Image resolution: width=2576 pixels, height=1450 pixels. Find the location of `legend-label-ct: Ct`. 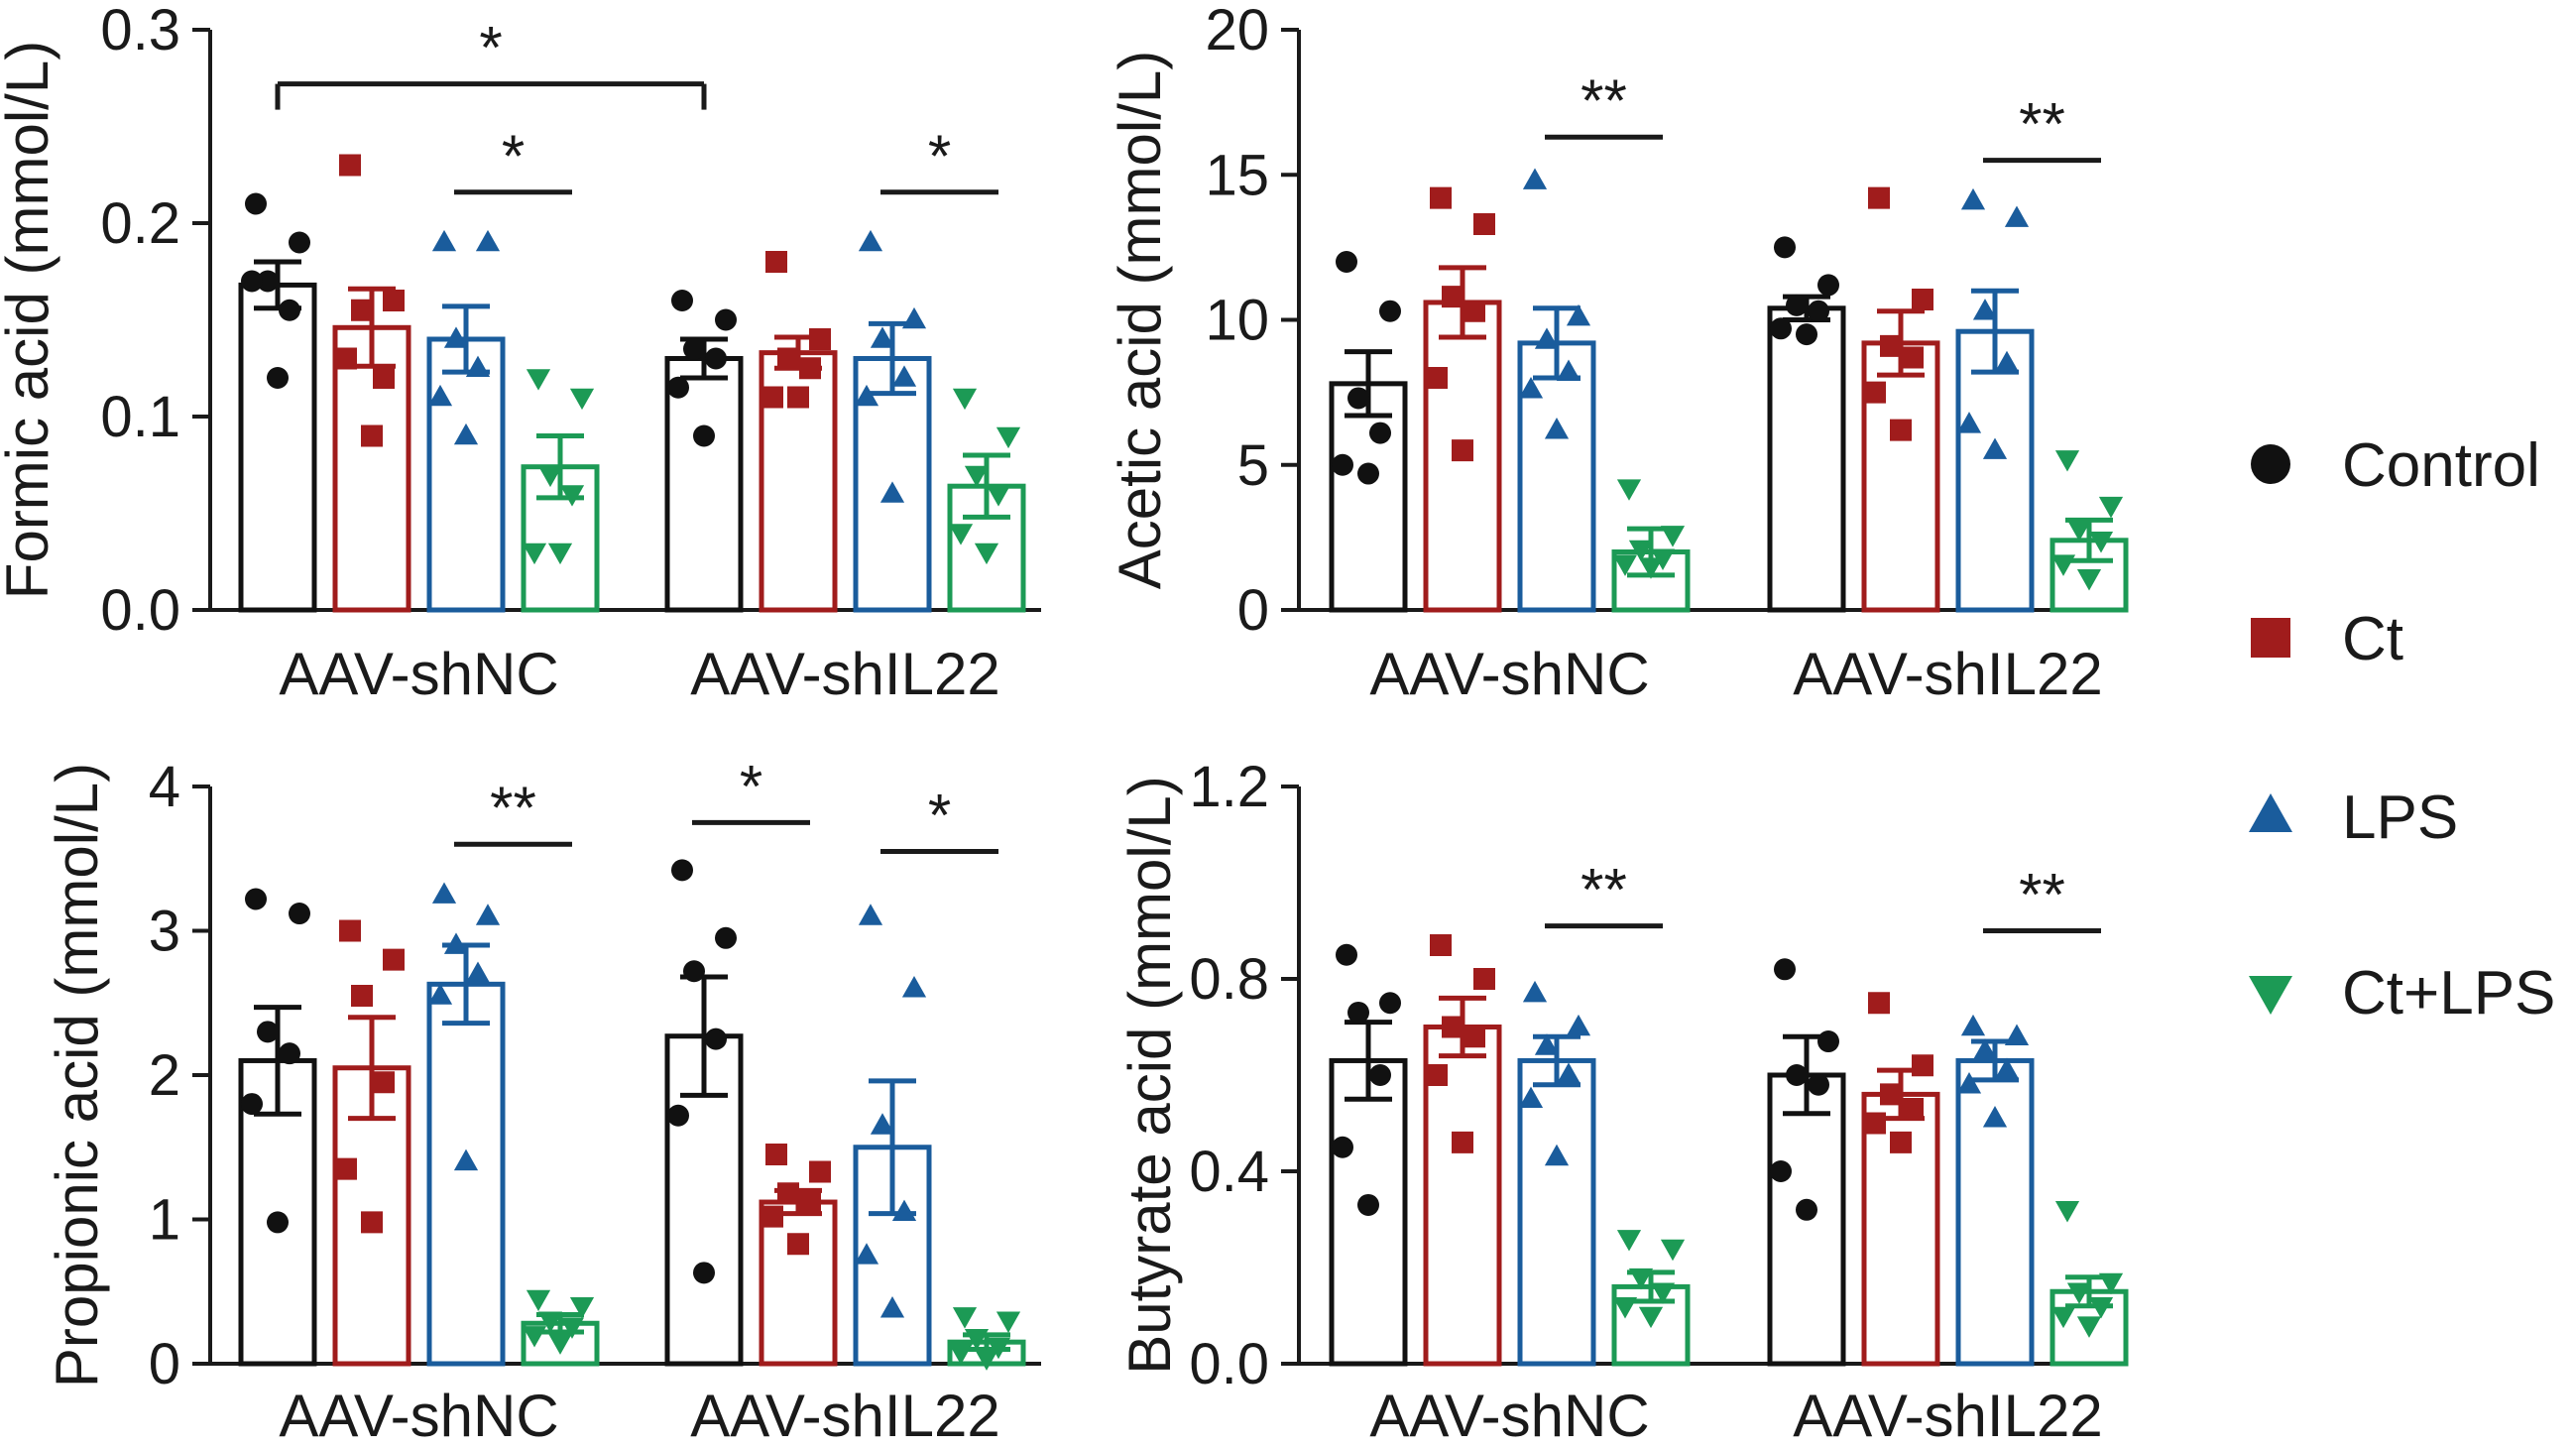

legend-label-ct: Ct is located at coordinates (2373, 639).